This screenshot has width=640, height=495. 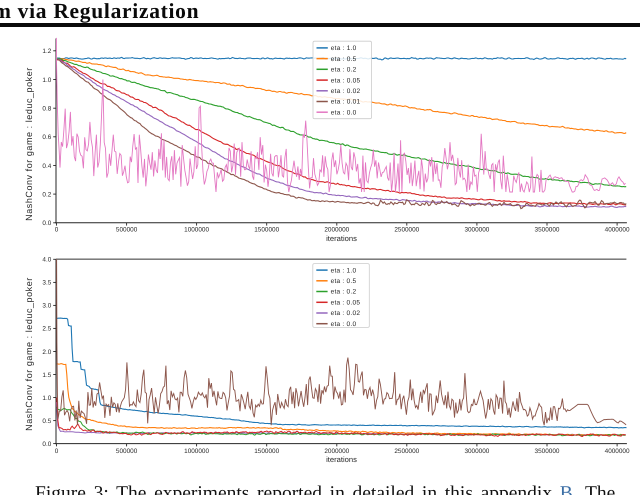 What do you see at coordinates (46, 375) in the screenshot?
I see `svg-text: 1.5` at bounding box center [46, 375].